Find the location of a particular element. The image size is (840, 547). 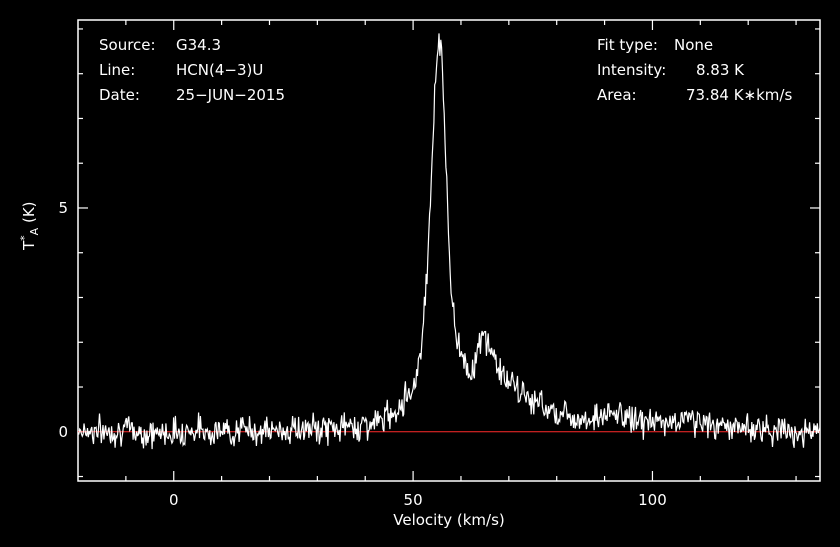

y-axis-label-symbol: T is located at coordinates (29, 245).